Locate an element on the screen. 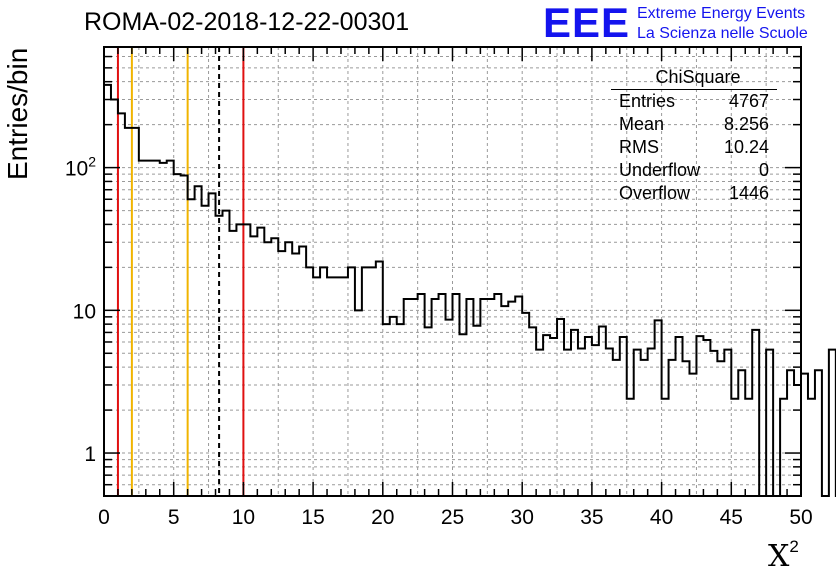 The image size is (836, 574). y-tick-label-base: 10 is located at coordinates (76, 169).